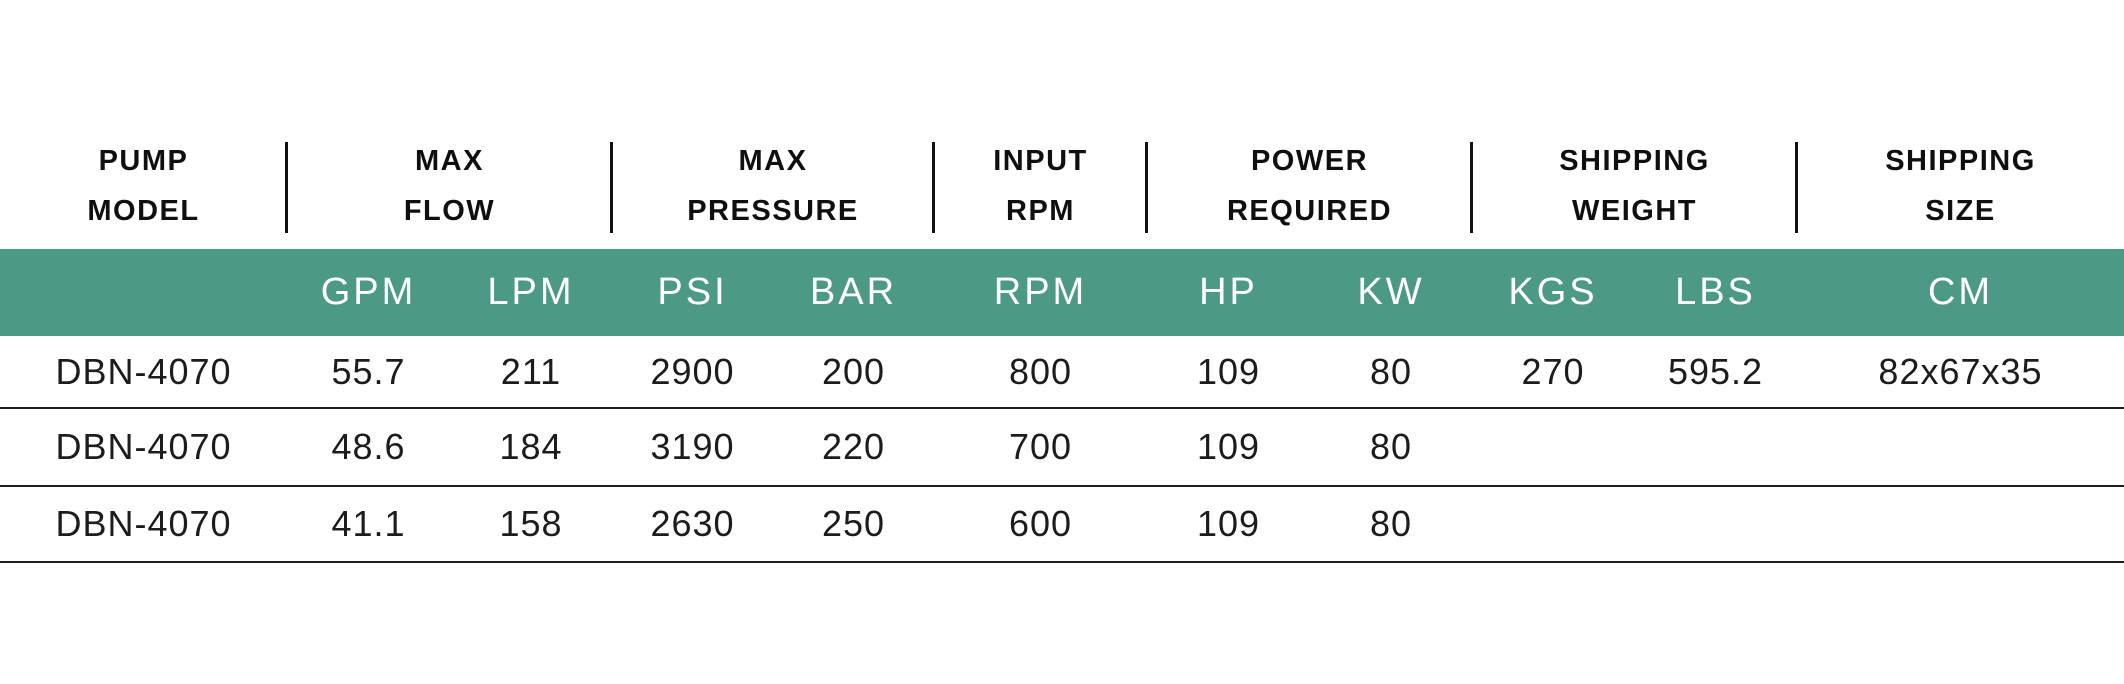  I want to click on unit-cell-lpm: LPM, so click(531, 292).